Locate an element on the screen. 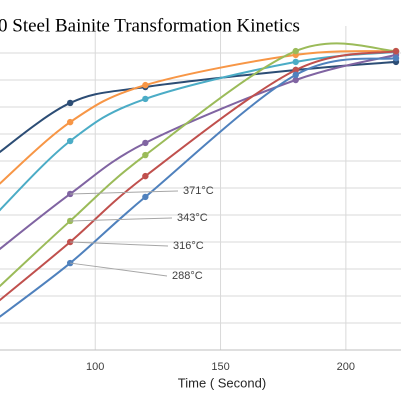 The height and width of the screenshot is (402, 402). annotation: 371°C is located at coordinates (198, 191).